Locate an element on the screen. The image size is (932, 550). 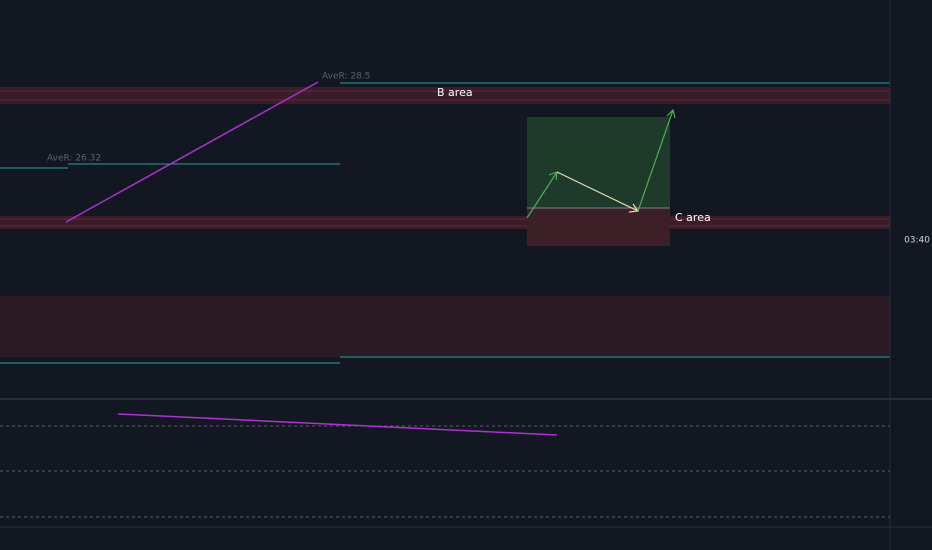
countdown: 03:40 is located at coordinates (917, 241).